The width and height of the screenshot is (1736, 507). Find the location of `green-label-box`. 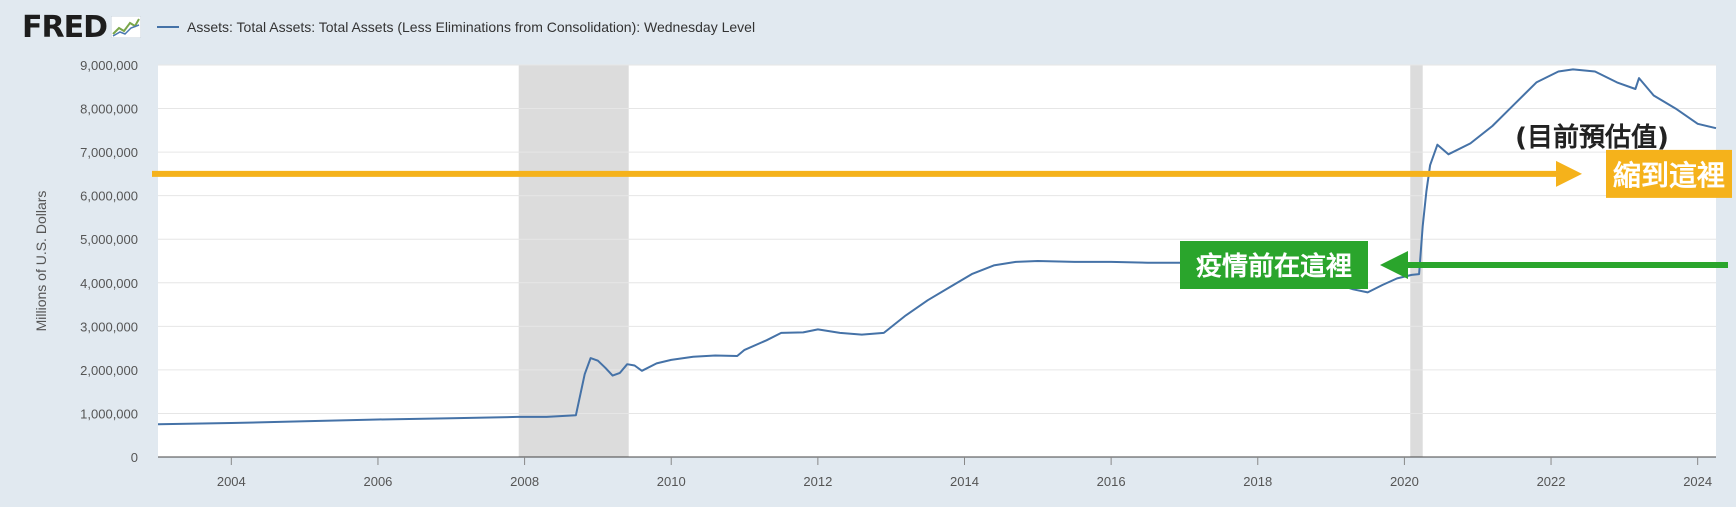

green-label-box is located at coordinates (1274, 265).